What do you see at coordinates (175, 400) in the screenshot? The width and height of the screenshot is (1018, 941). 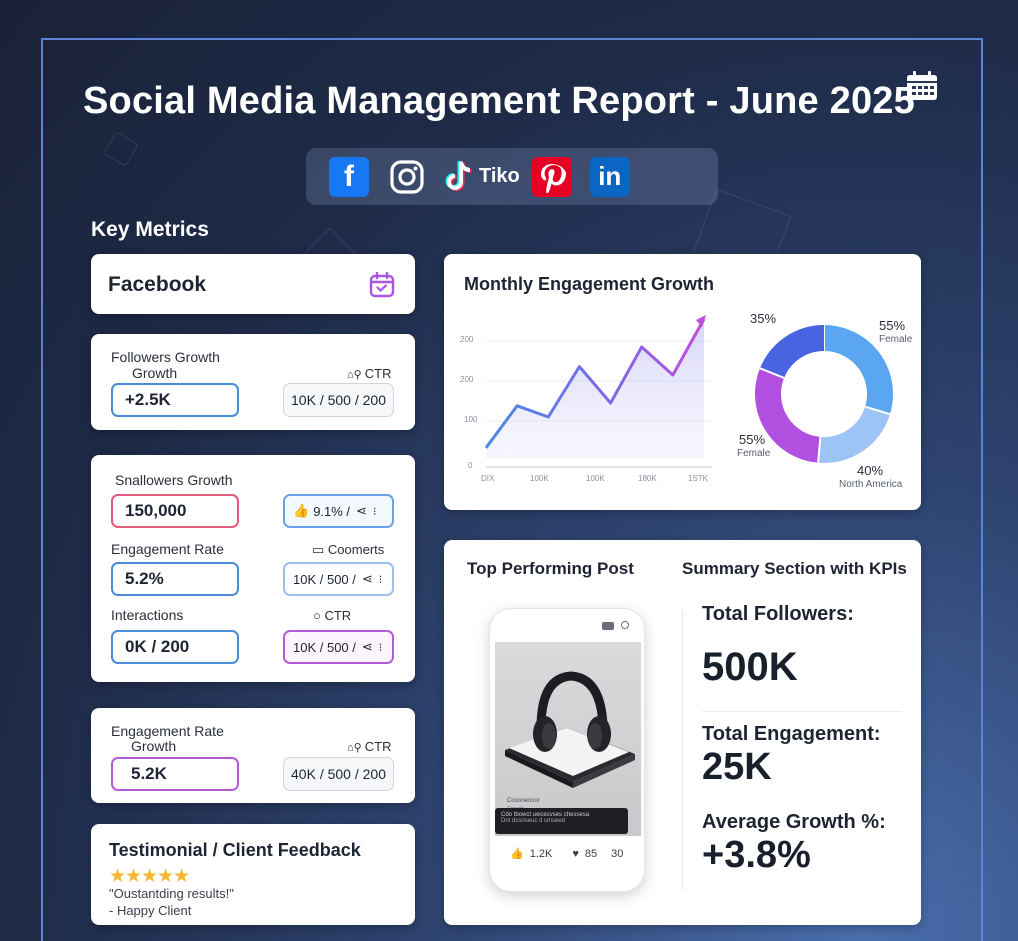 I see `followers-growth-value: +2.5K` at bounding box center [175, 400].